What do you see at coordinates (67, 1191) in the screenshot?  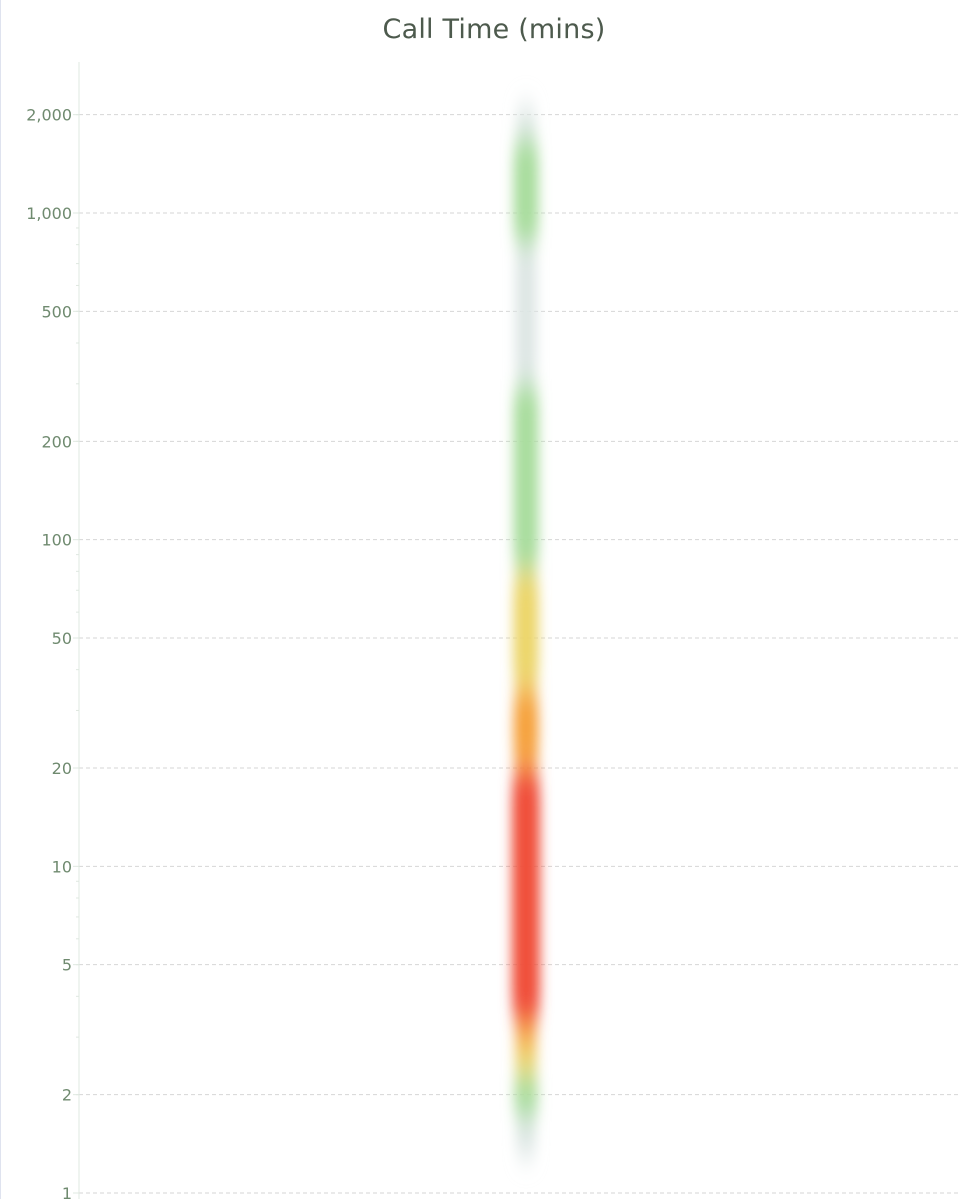 I see `y-tick-label: 1` at bounding box center [67, 1191].